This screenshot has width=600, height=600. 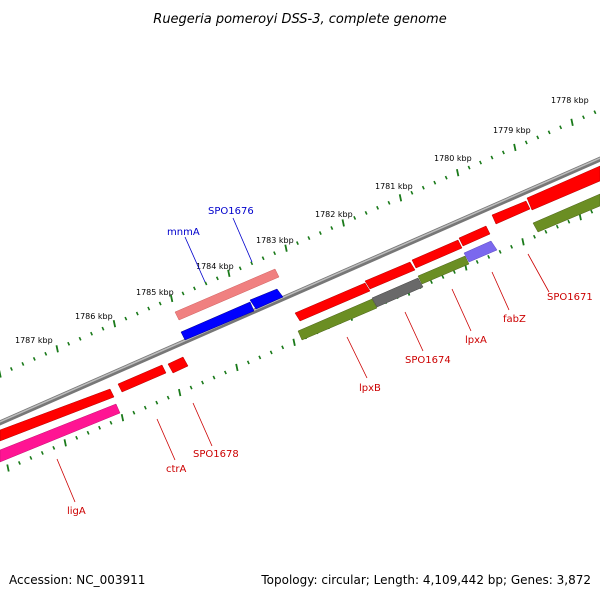 I want to click on gene-SPO1676, so click(x=227, y=294).